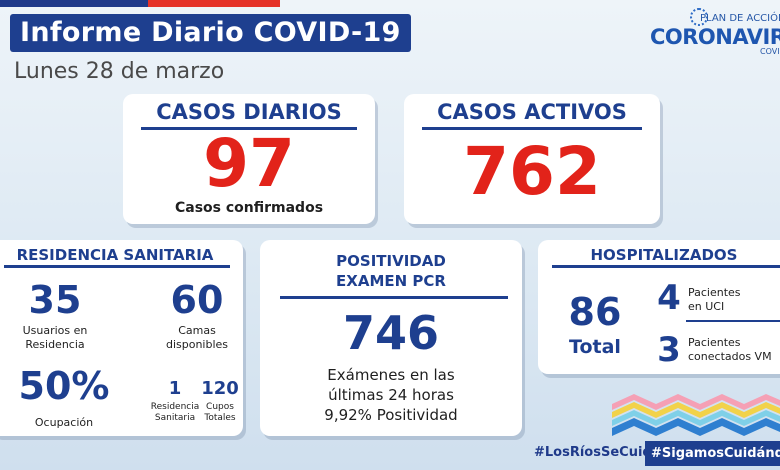  I want to click on coronavirus-logo: PLAN DE ACCIÓN CORONAVIRUS COVID, so click(715, 33).